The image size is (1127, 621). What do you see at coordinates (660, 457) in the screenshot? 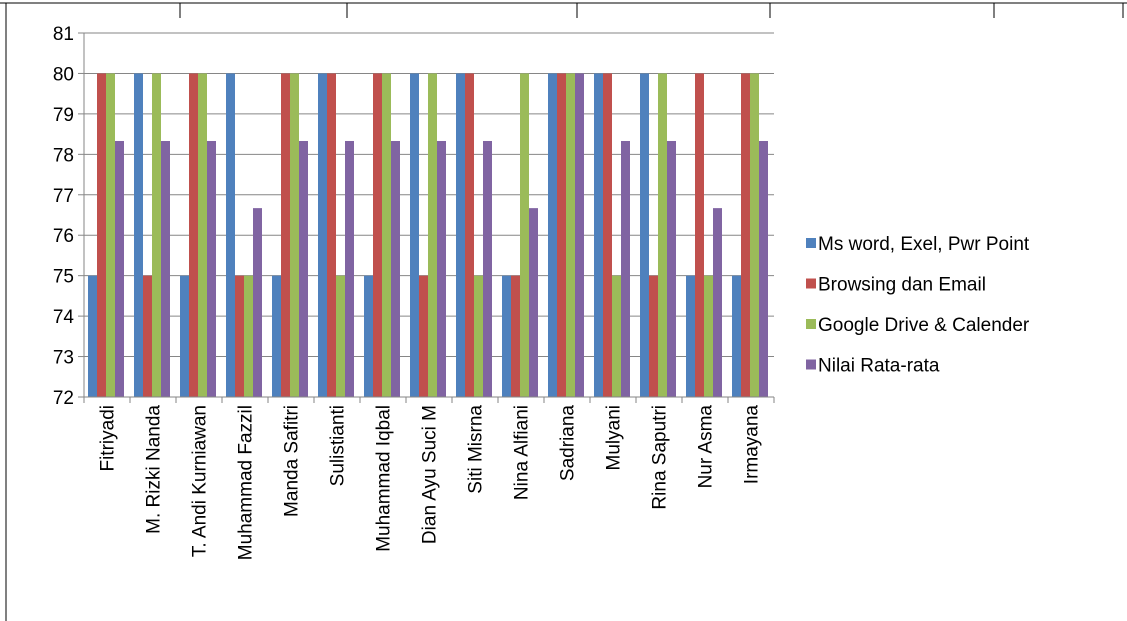
I see `x-tick-label: Rina Saputri` at bounding box center [660, 457].